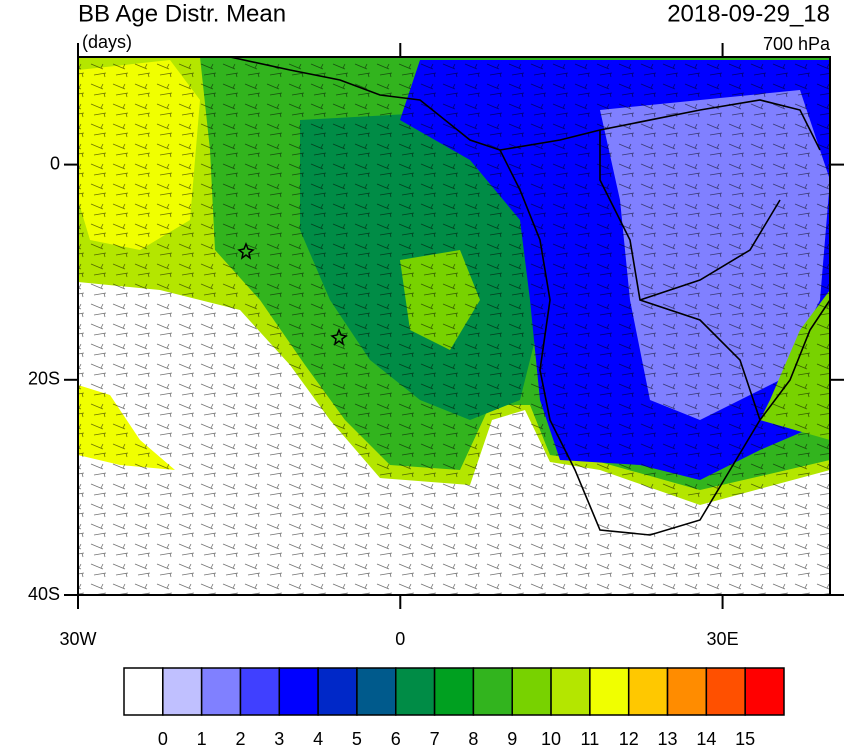 The width and height of the screenshot is (850, 750). I want to click on colorbar-label: 5, so click(357, 739).